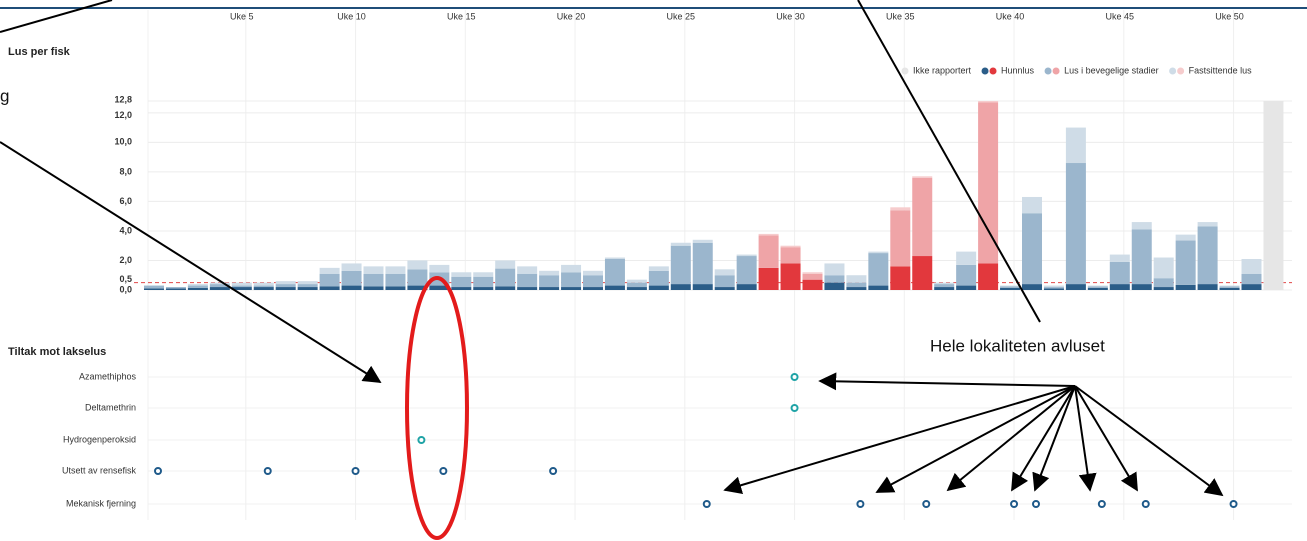  What do you see at coordinates (125, 279) in the screenshot?
I see `y-tick-label: 0,5` at bounding box center [125, 279].